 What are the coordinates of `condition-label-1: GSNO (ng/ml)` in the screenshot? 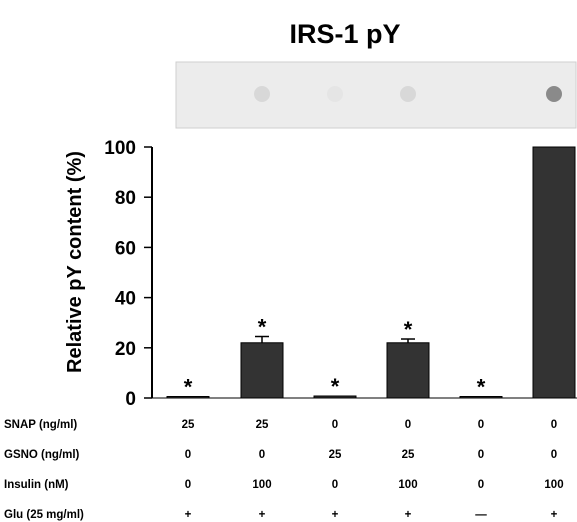 It's located at (42, 455).